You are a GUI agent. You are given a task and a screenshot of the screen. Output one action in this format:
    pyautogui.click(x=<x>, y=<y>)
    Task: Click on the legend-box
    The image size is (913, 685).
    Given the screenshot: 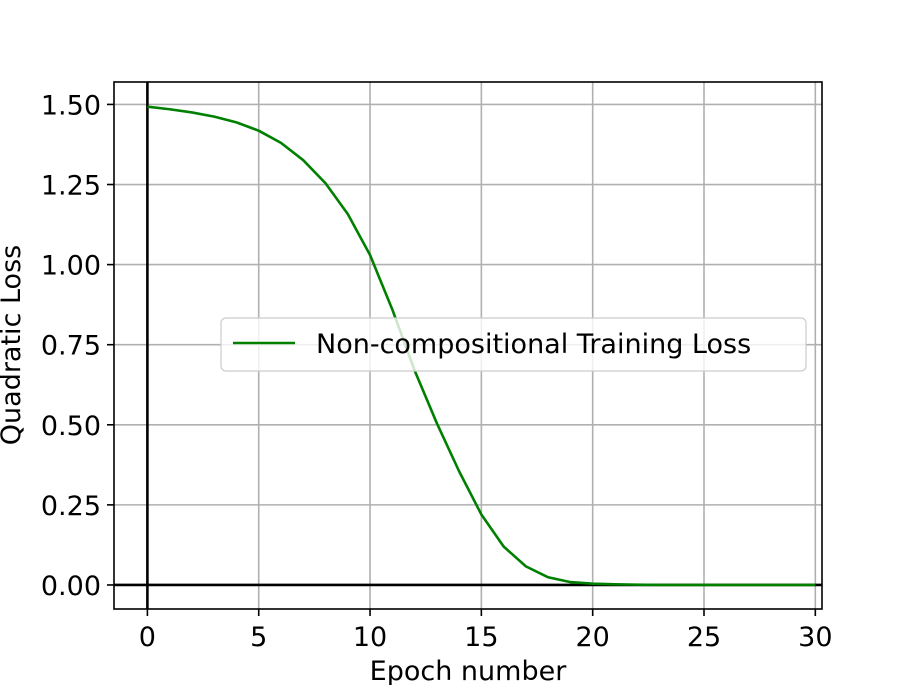 What is the action you would take?
    pyautogui.click(x=513, y=344)
    